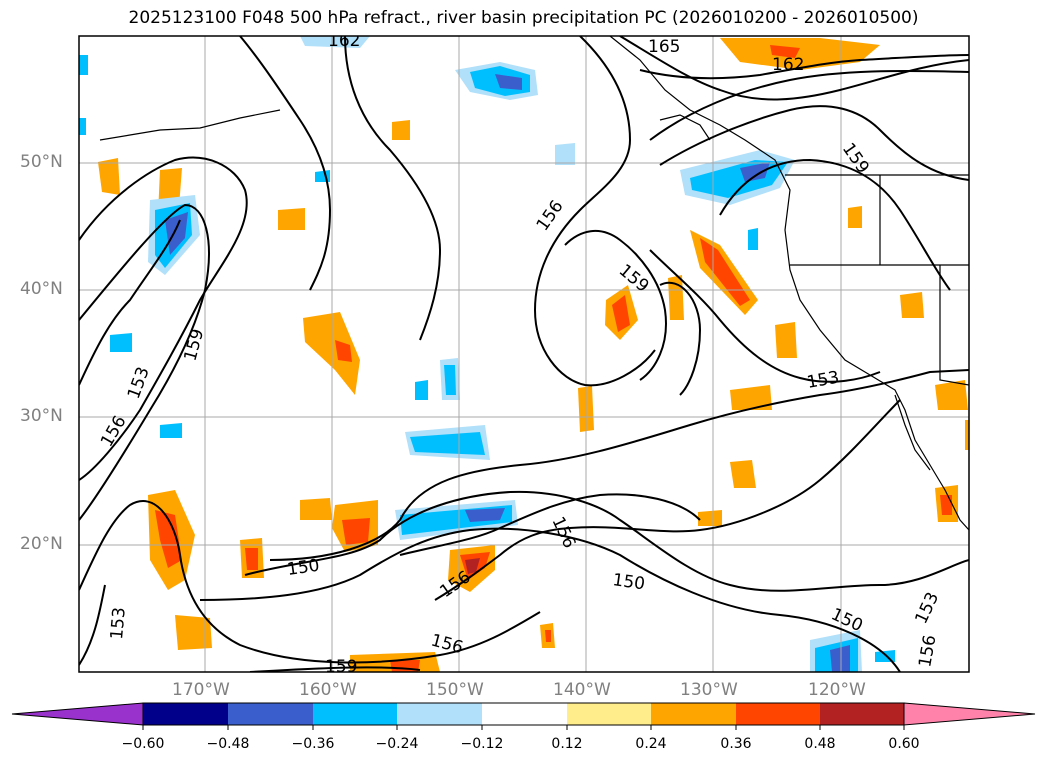  I want to click on lat-label: 50°N, so click(41, 162).